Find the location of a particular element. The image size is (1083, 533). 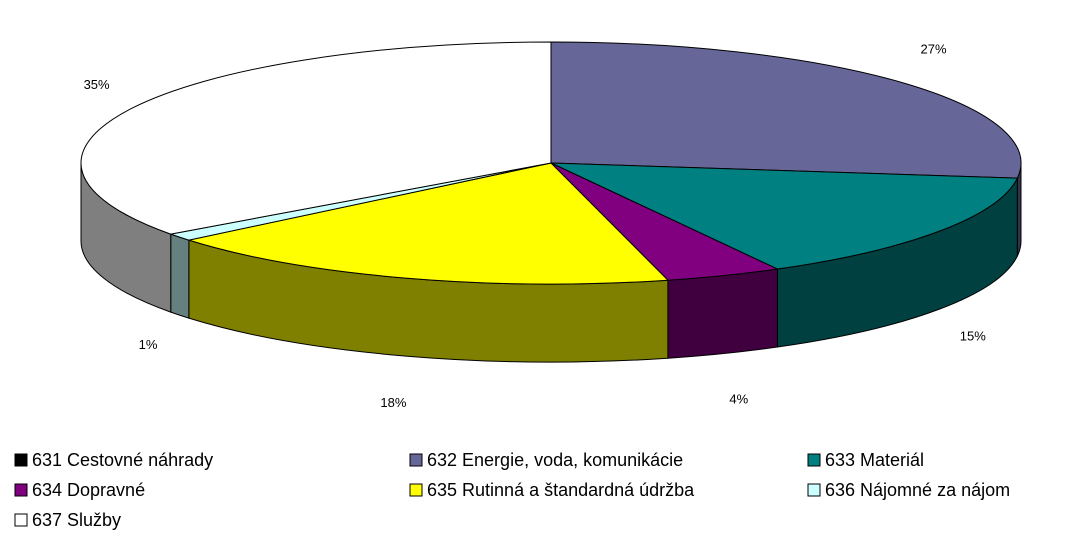

legend-label: 631 Cestovné náhrady is located at coordinates (122, 460).